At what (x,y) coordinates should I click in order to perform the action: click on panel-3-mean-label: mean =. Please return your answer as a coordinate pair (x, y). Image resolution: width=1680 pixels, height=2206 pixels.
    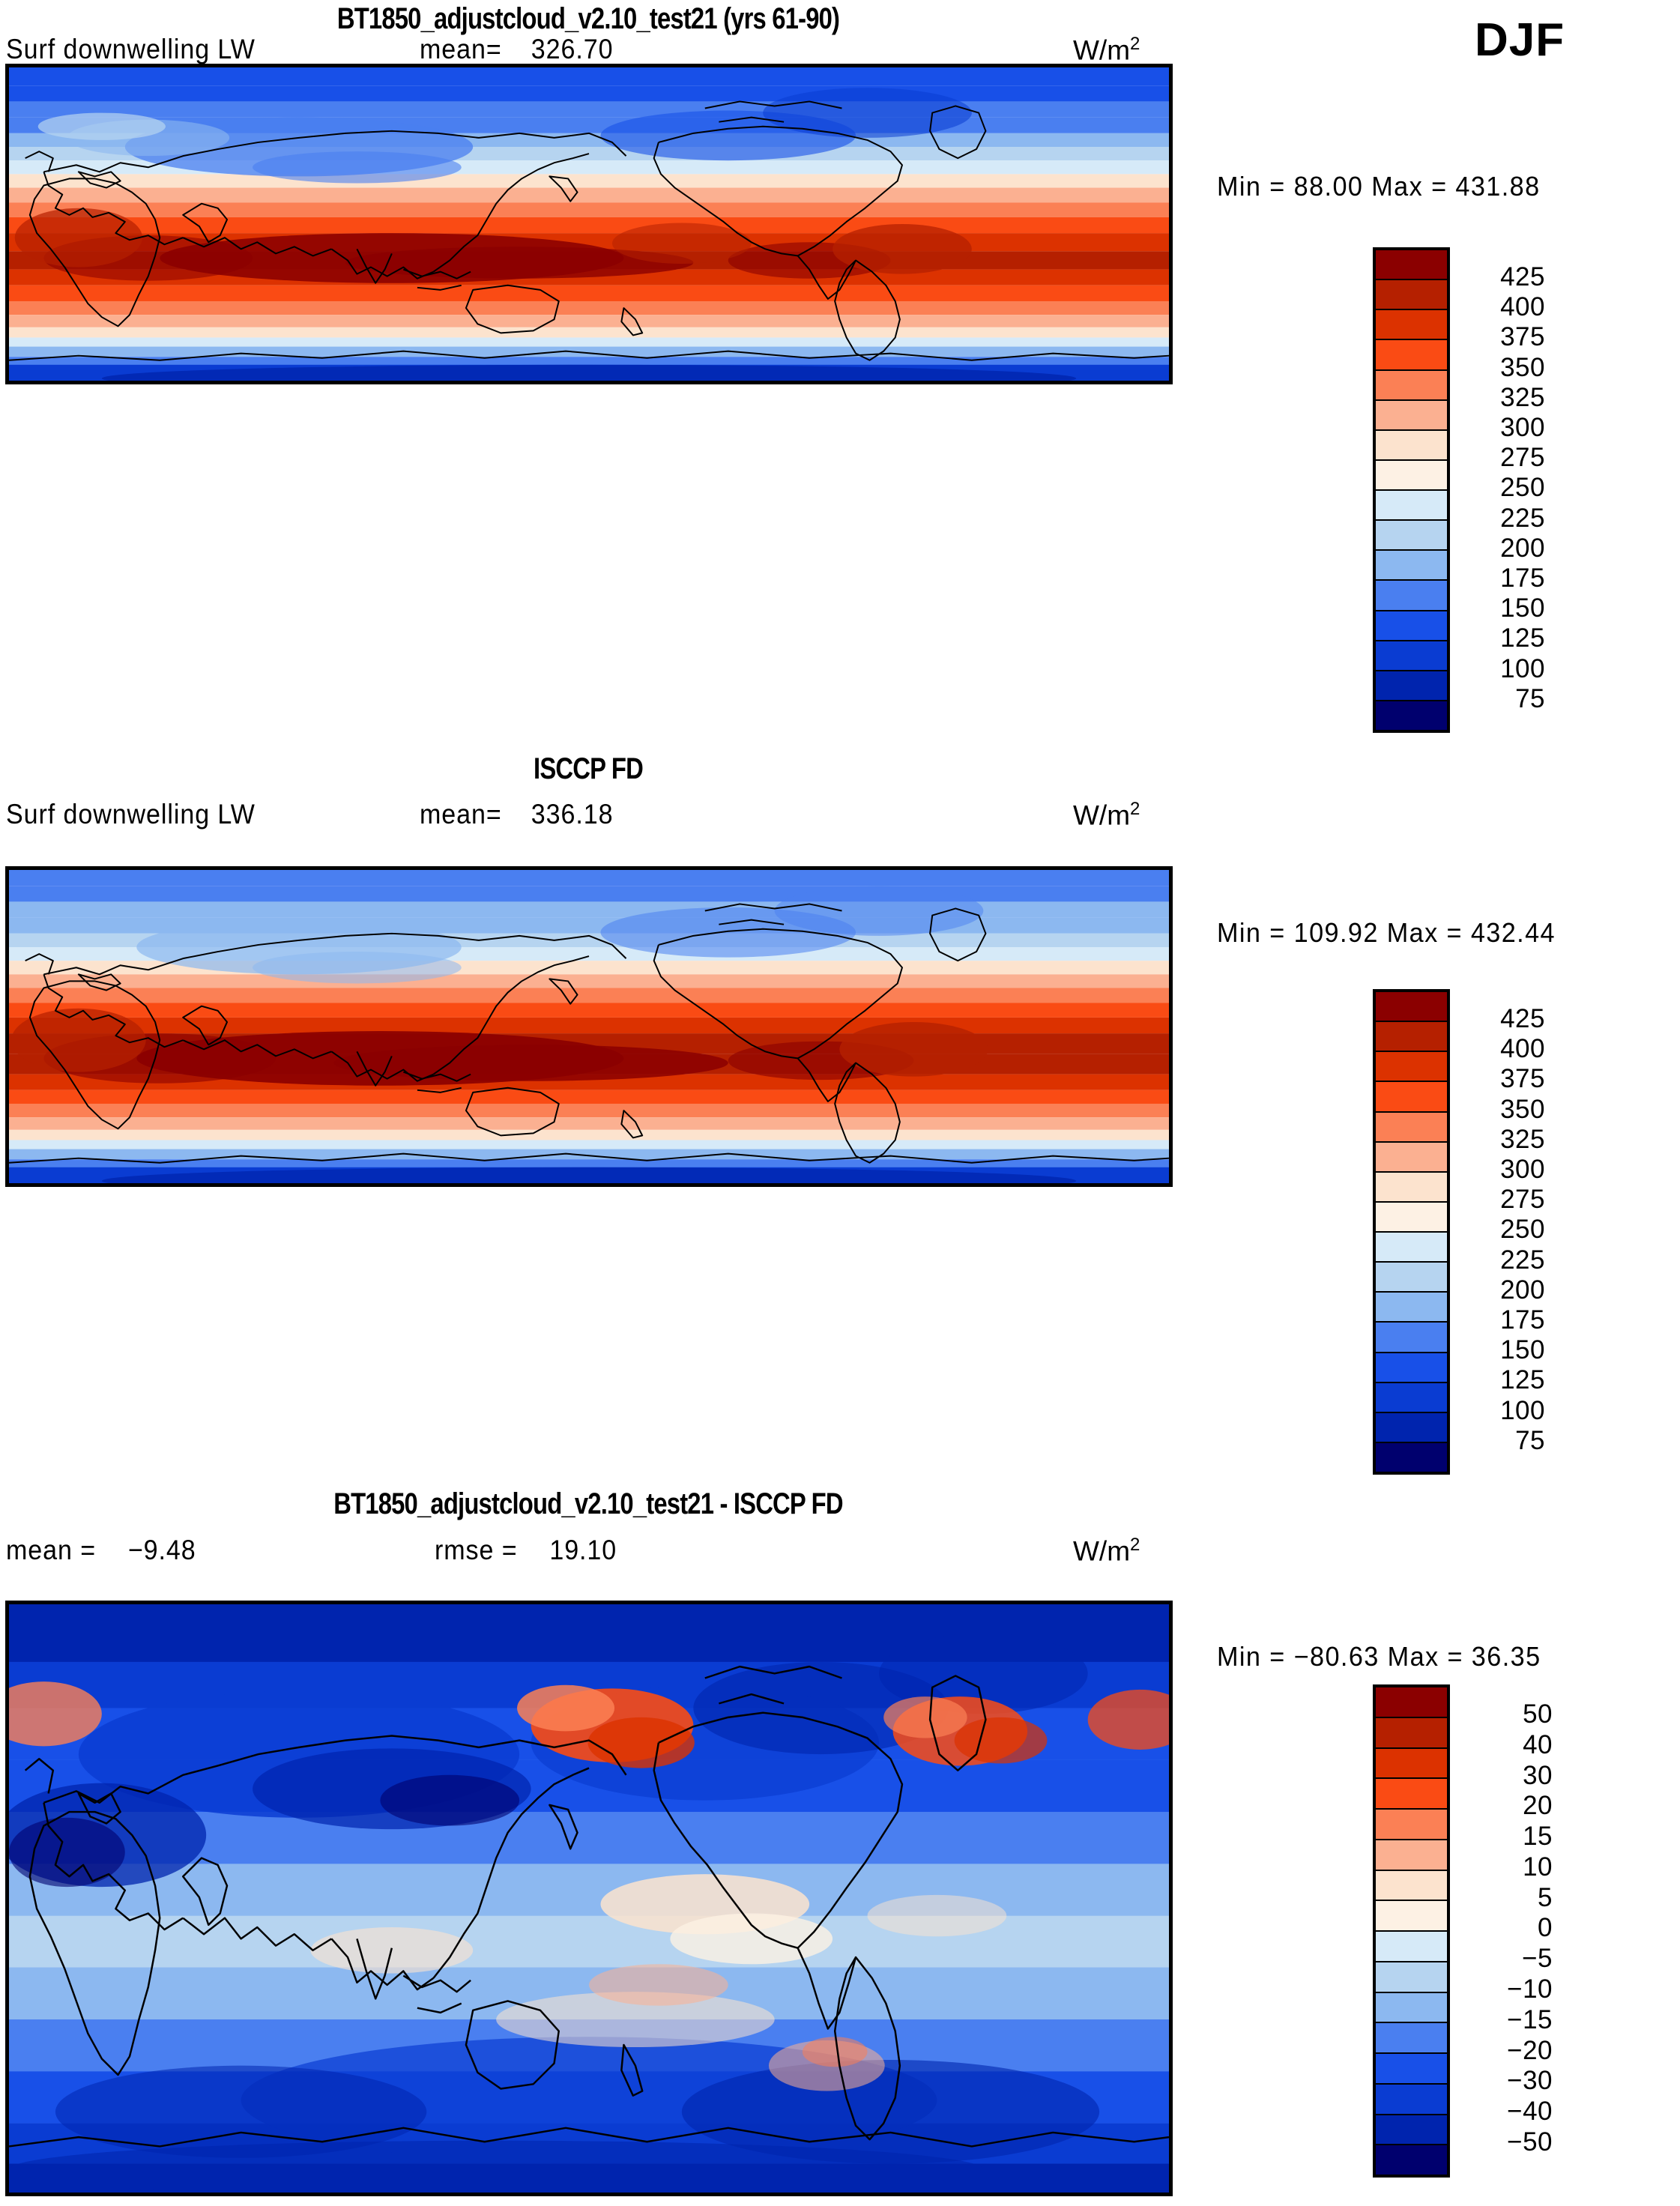
    Looking at the image, I should click on (51, 1550).